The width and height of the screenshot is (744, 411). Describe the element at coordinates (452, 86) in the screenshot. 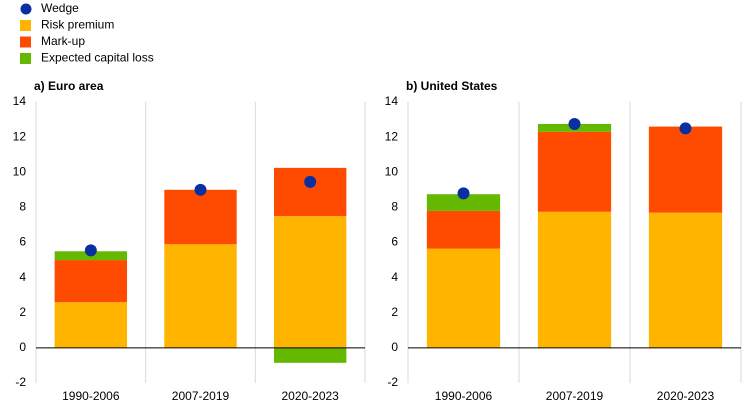

I see `panel-title: b) United States` at that location.